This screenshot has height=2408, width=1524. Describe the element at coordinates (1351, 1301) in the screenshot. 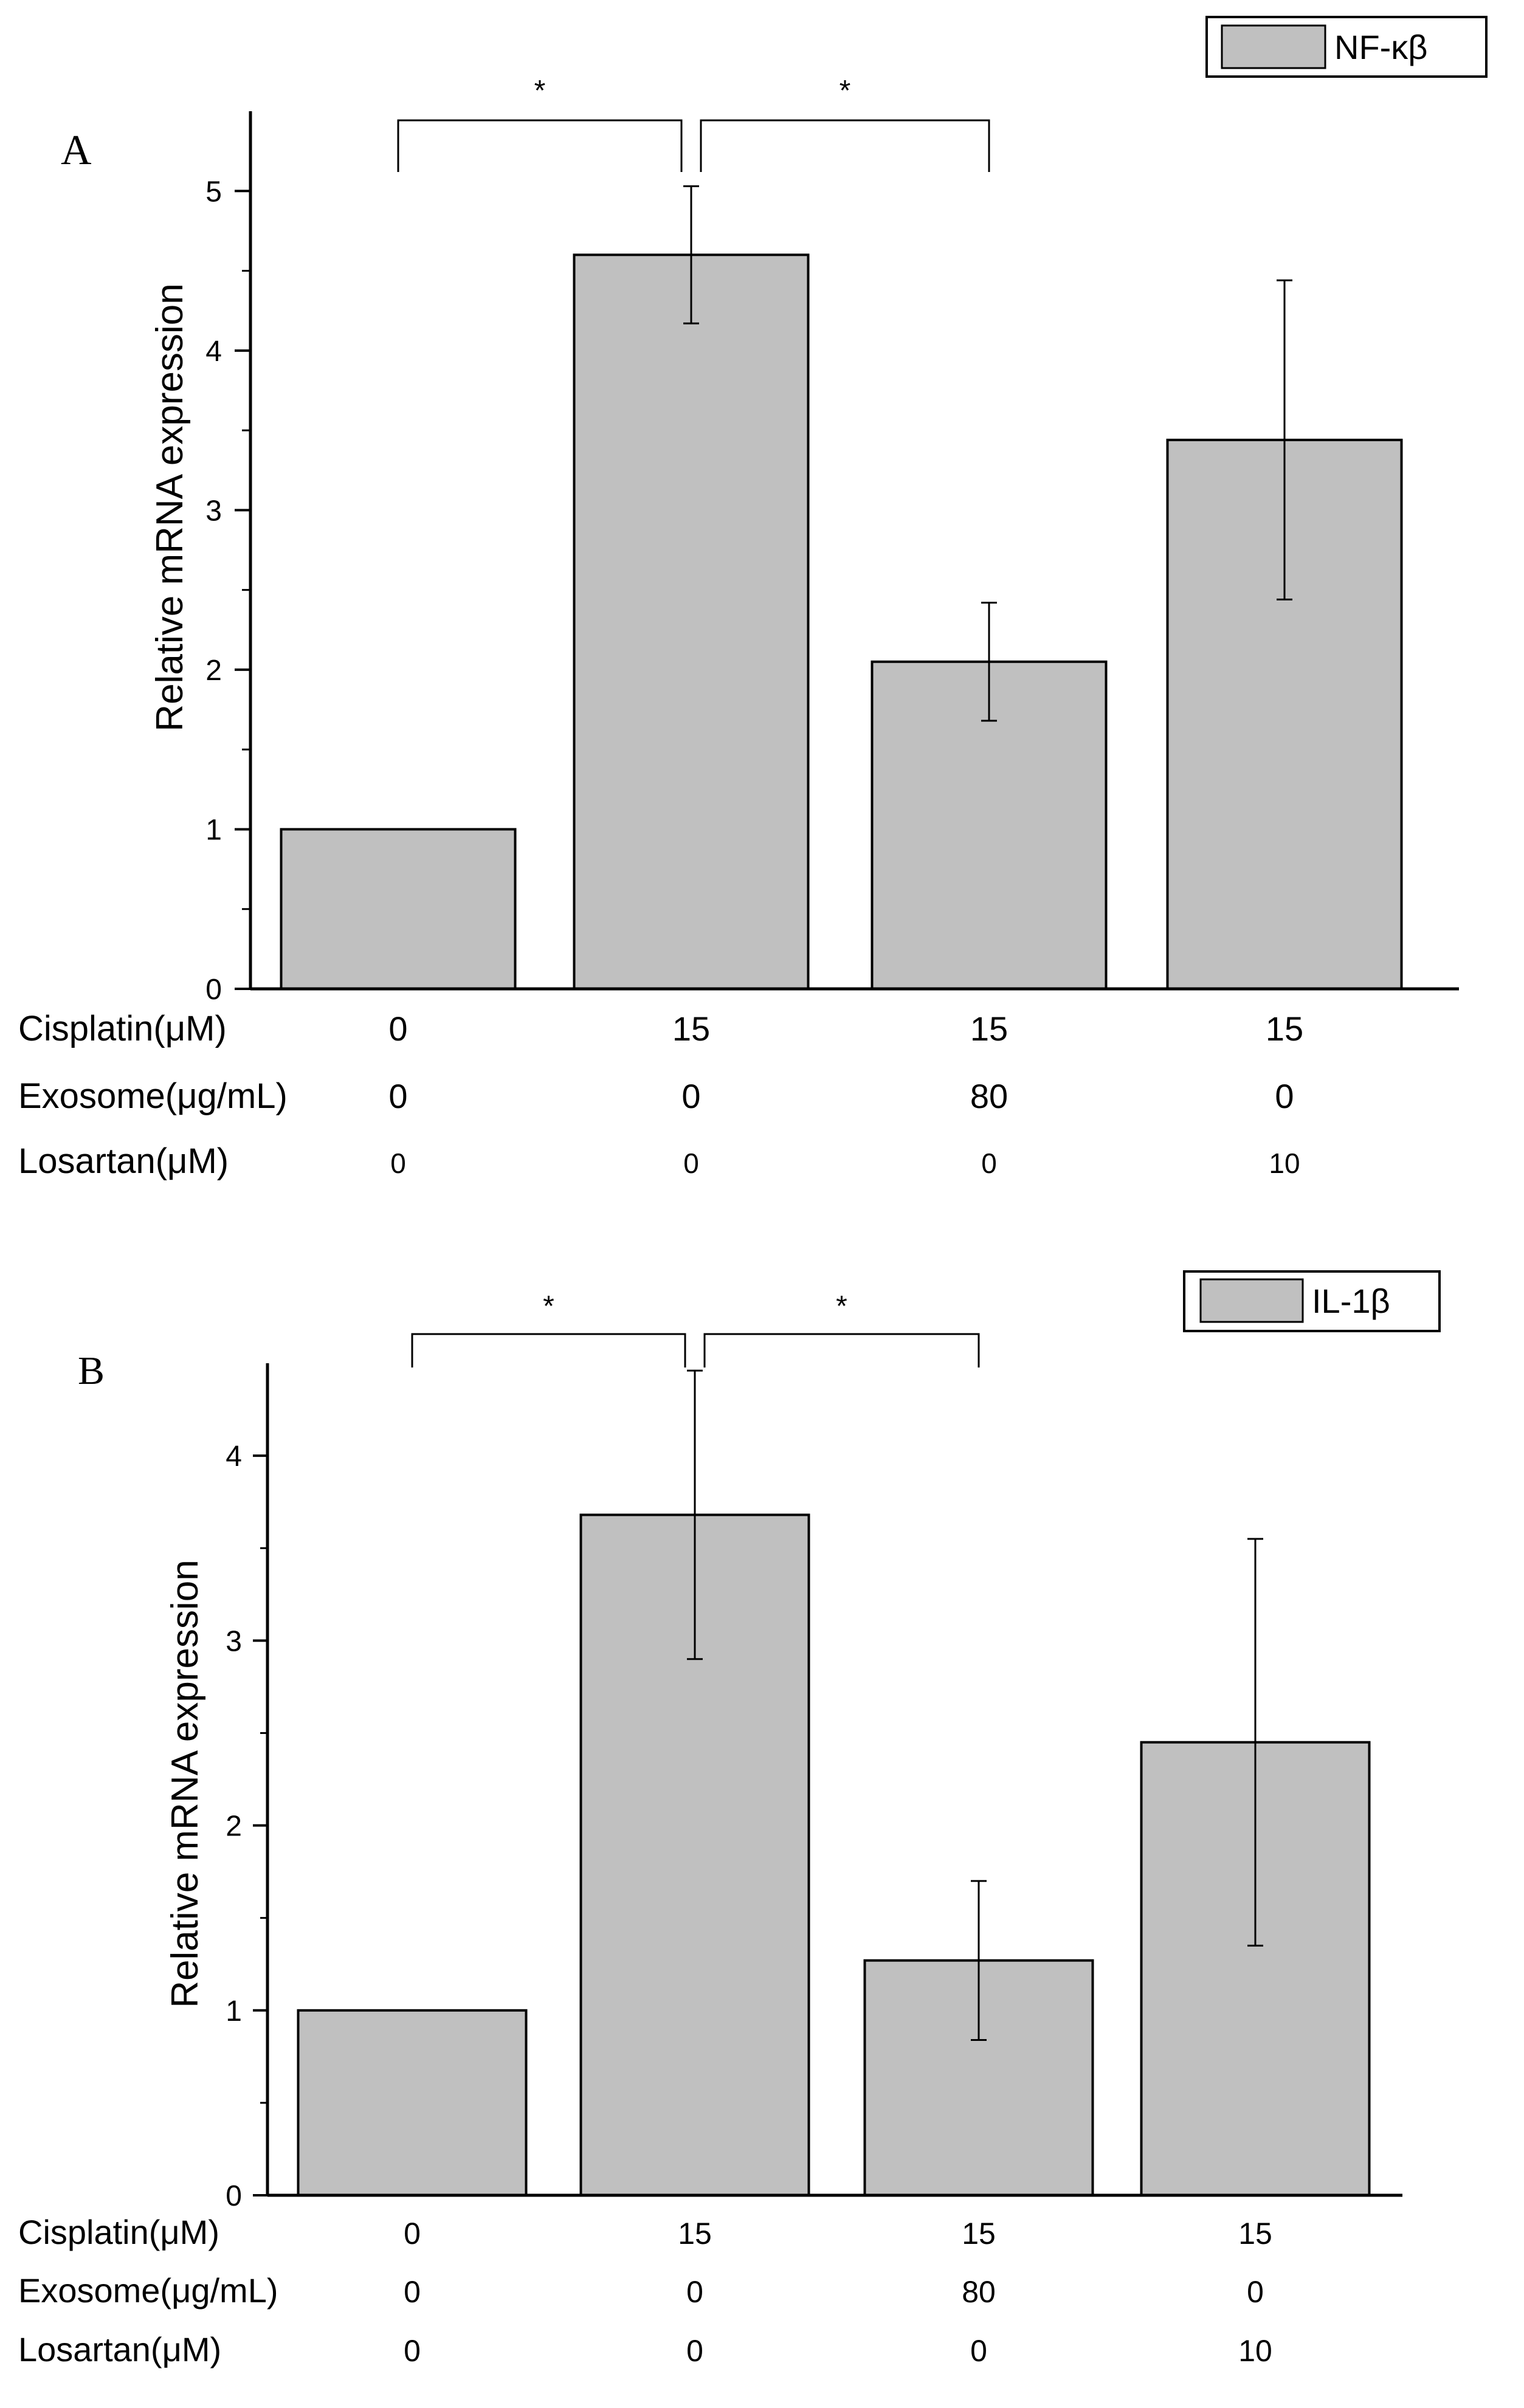

I see `legend-label: IL-1β` at that location.